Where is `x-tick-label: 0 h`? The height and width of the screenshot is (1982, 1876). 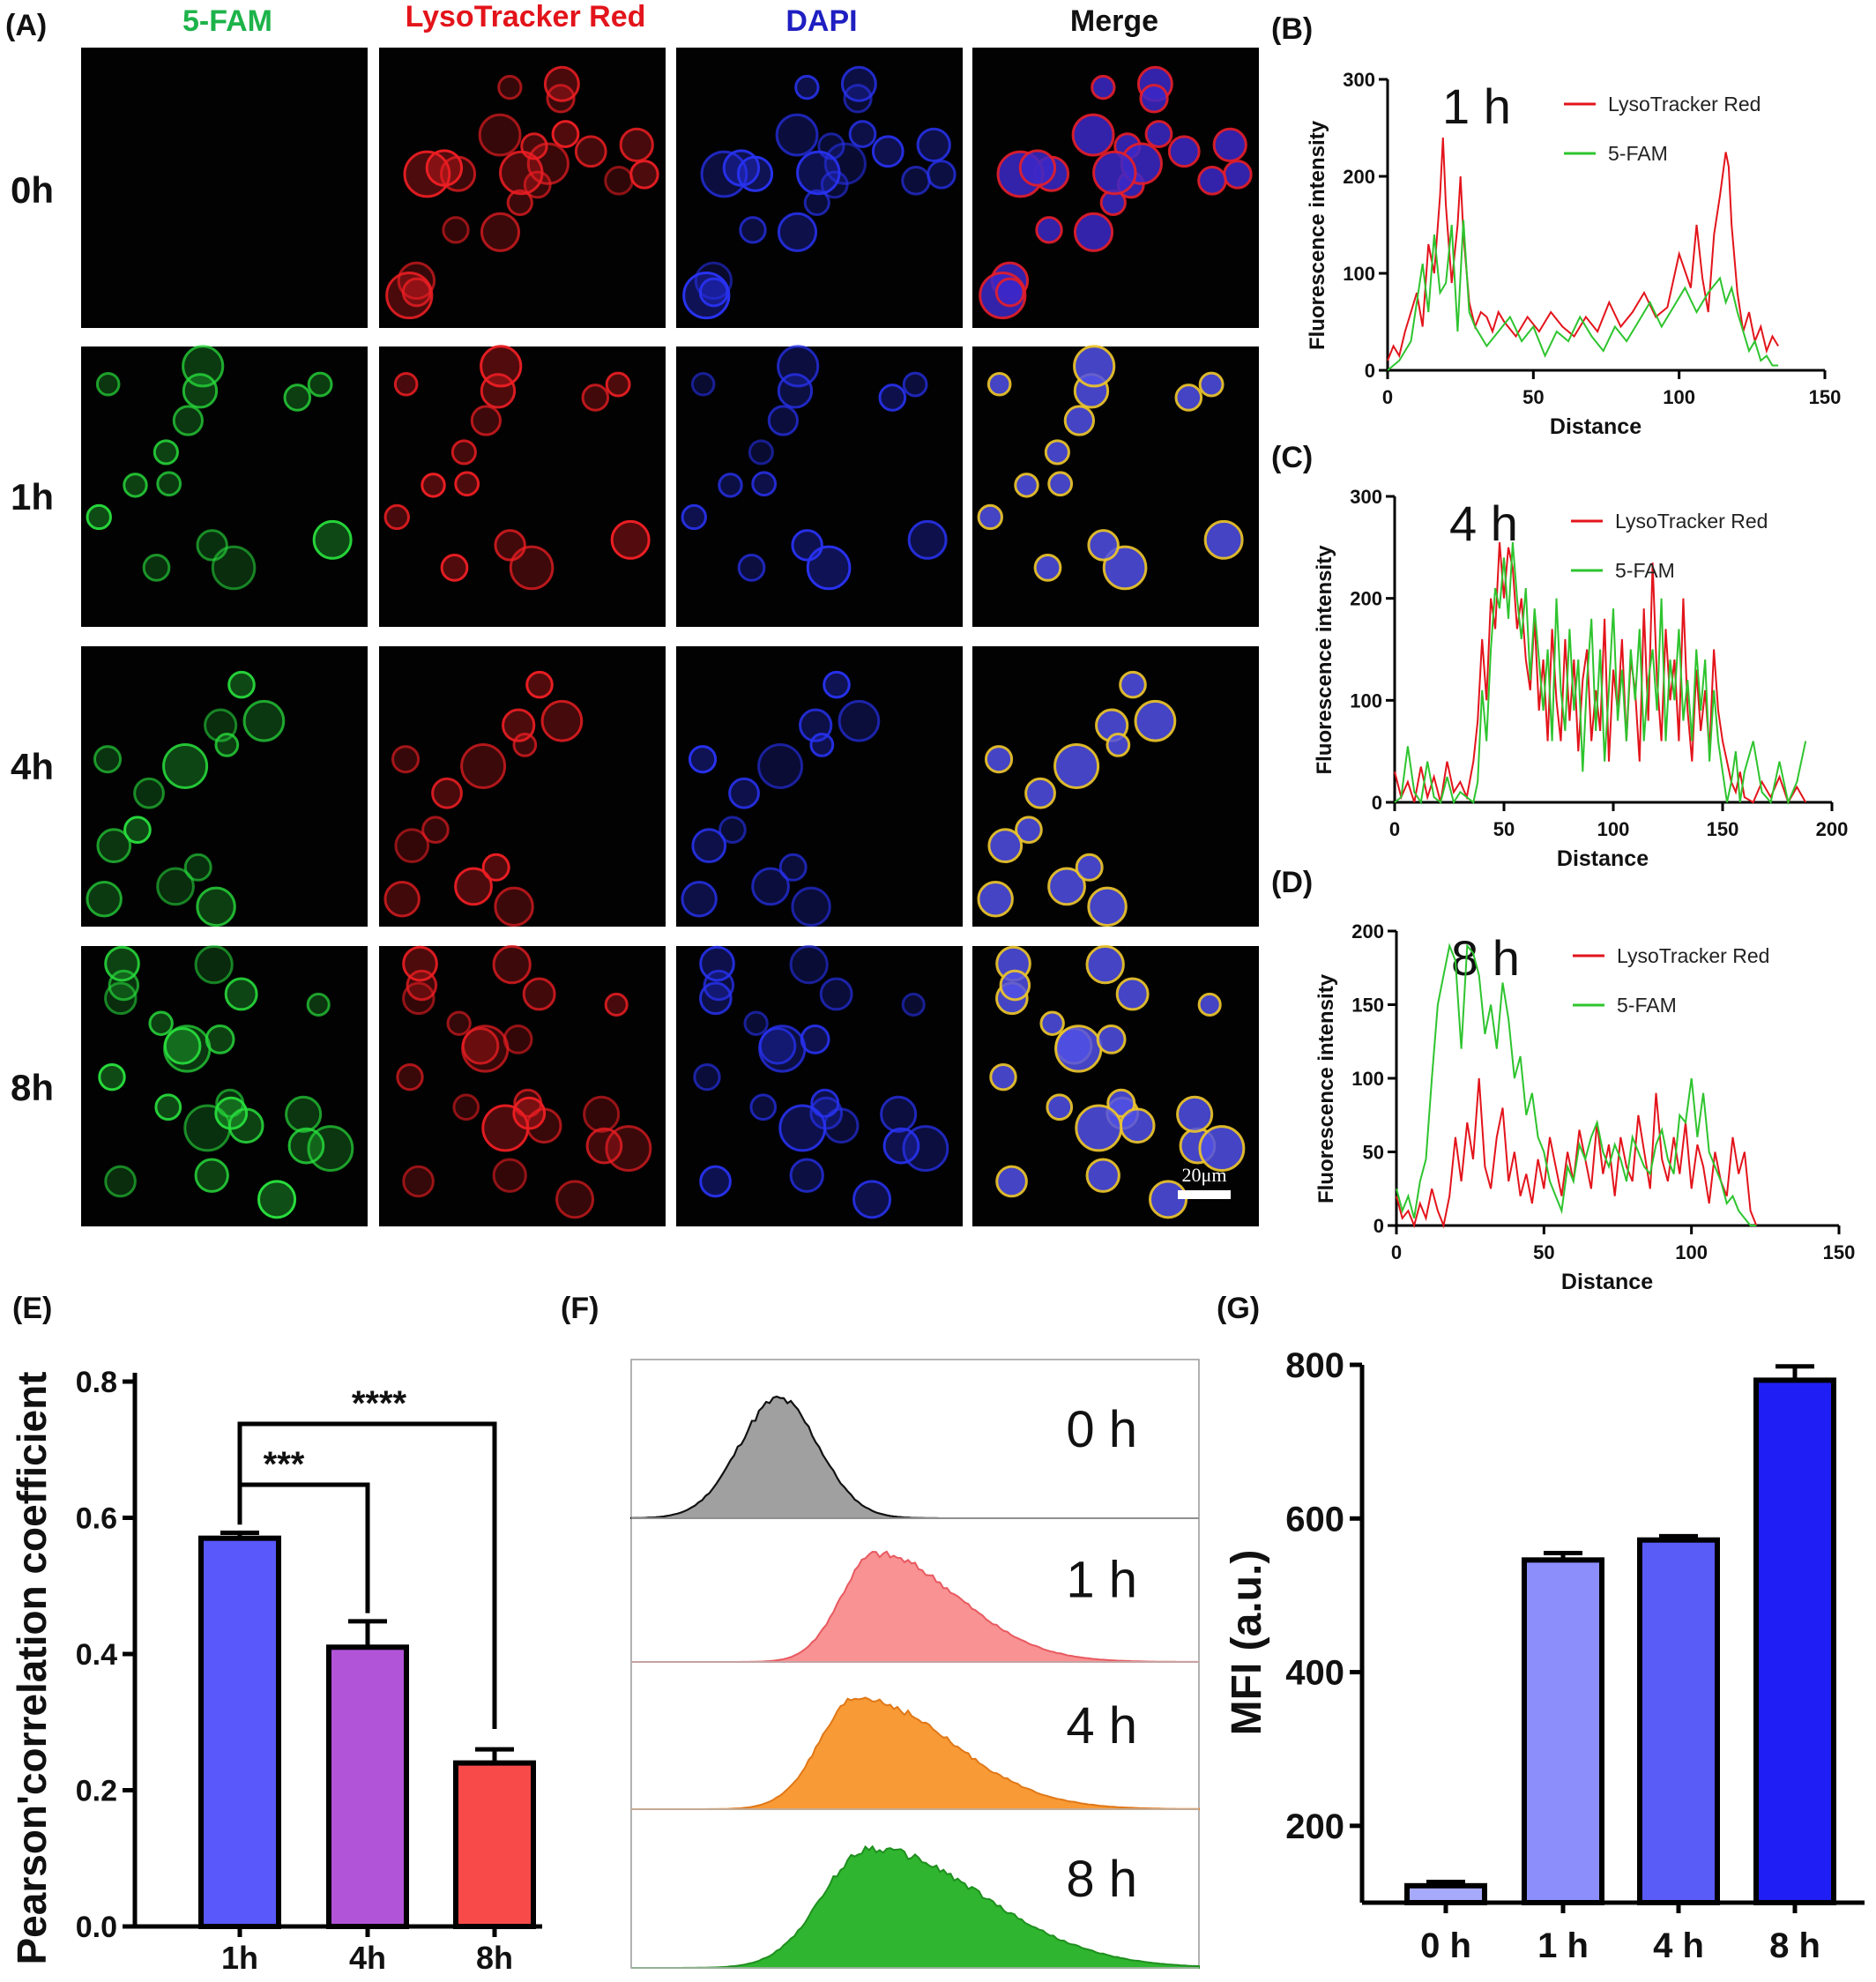 x-tick-label: 0 h is located at coordinates (1445, 1945).